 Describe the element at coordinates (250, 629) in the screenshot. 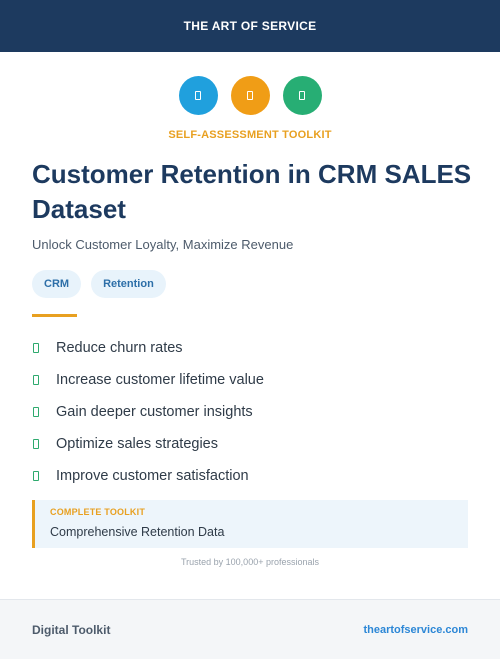

I see `footer-bar: Digital Toolkit theartofservice.com` at that location.